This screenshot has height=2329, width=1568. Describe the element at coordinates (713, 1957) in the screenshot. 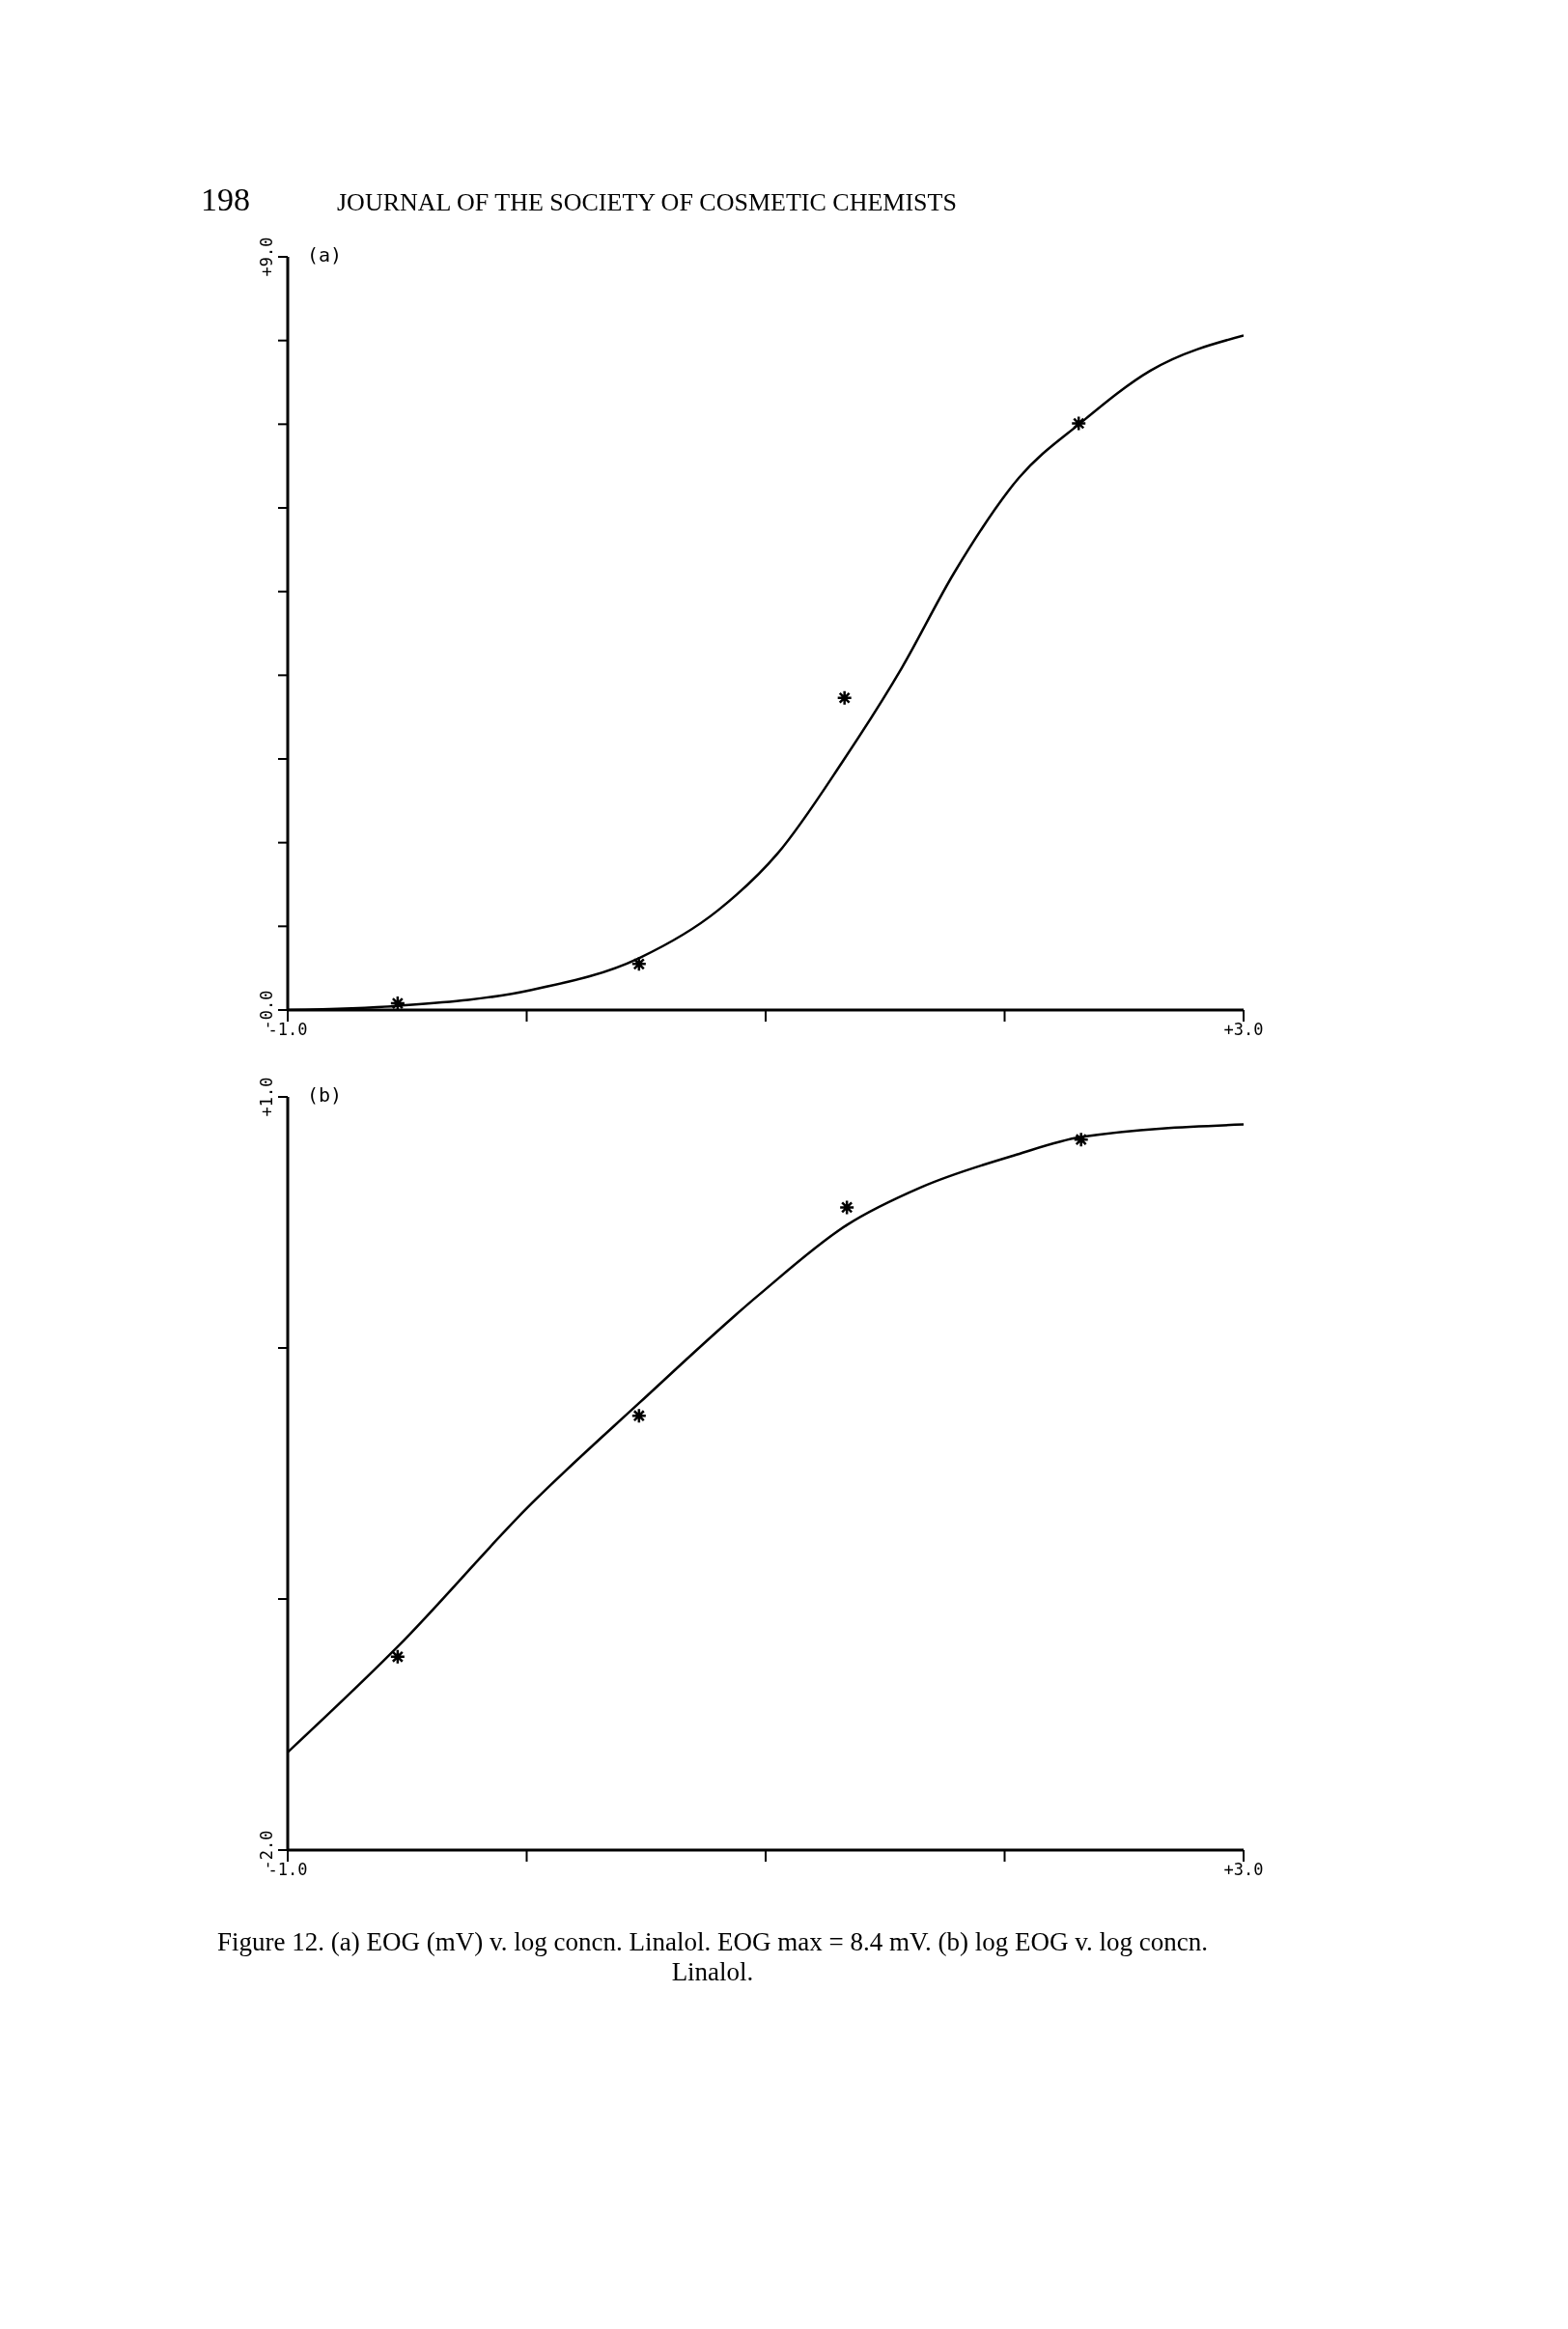

I see `caption: Figure 12. (a) EOG (mV) v. log concn. Linalol. EOG max = 8.4 mV. (b) log EOG v. log concn. Linalol.` at that location.